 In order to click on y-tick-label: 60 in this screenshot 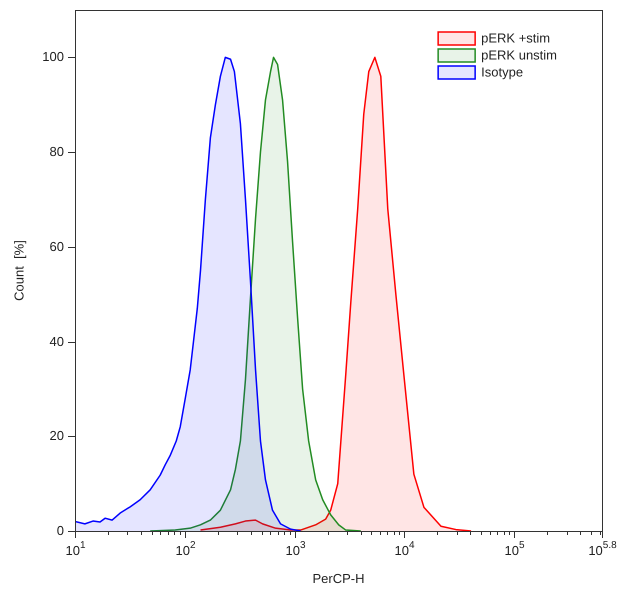, I will do `click(57, 246)`.